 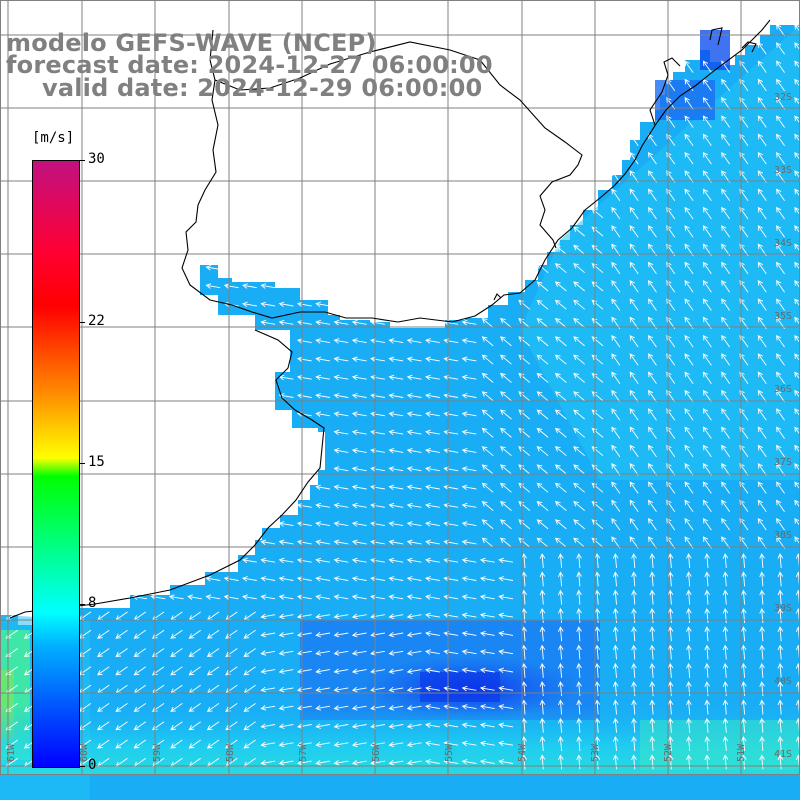 What do you see at coordinates (303, 752) in the screenshot?
I see `longitude-label: 57W` at bounding box center [303, 752].